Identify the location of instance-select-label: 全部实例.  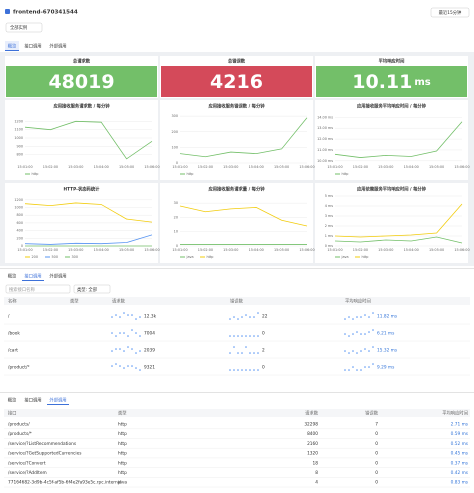
(18, 27).